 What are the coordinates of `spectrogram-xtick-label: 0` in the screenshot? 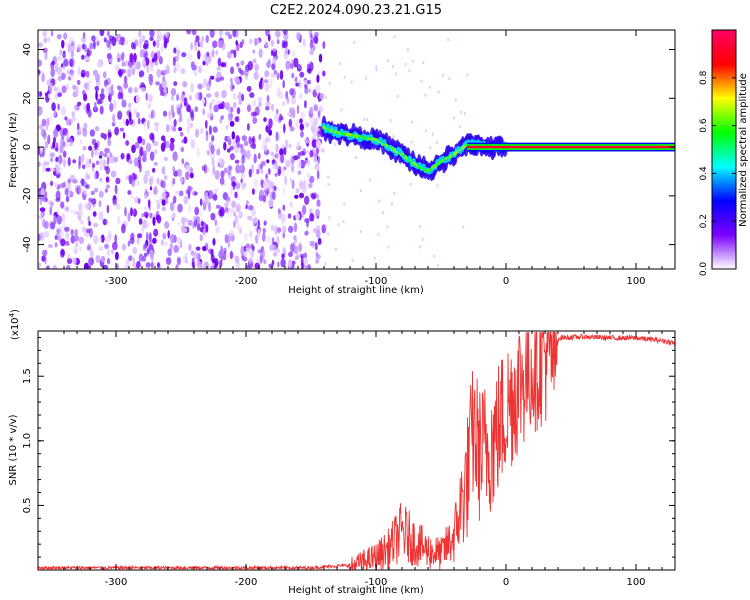 It's located at (506, 281).